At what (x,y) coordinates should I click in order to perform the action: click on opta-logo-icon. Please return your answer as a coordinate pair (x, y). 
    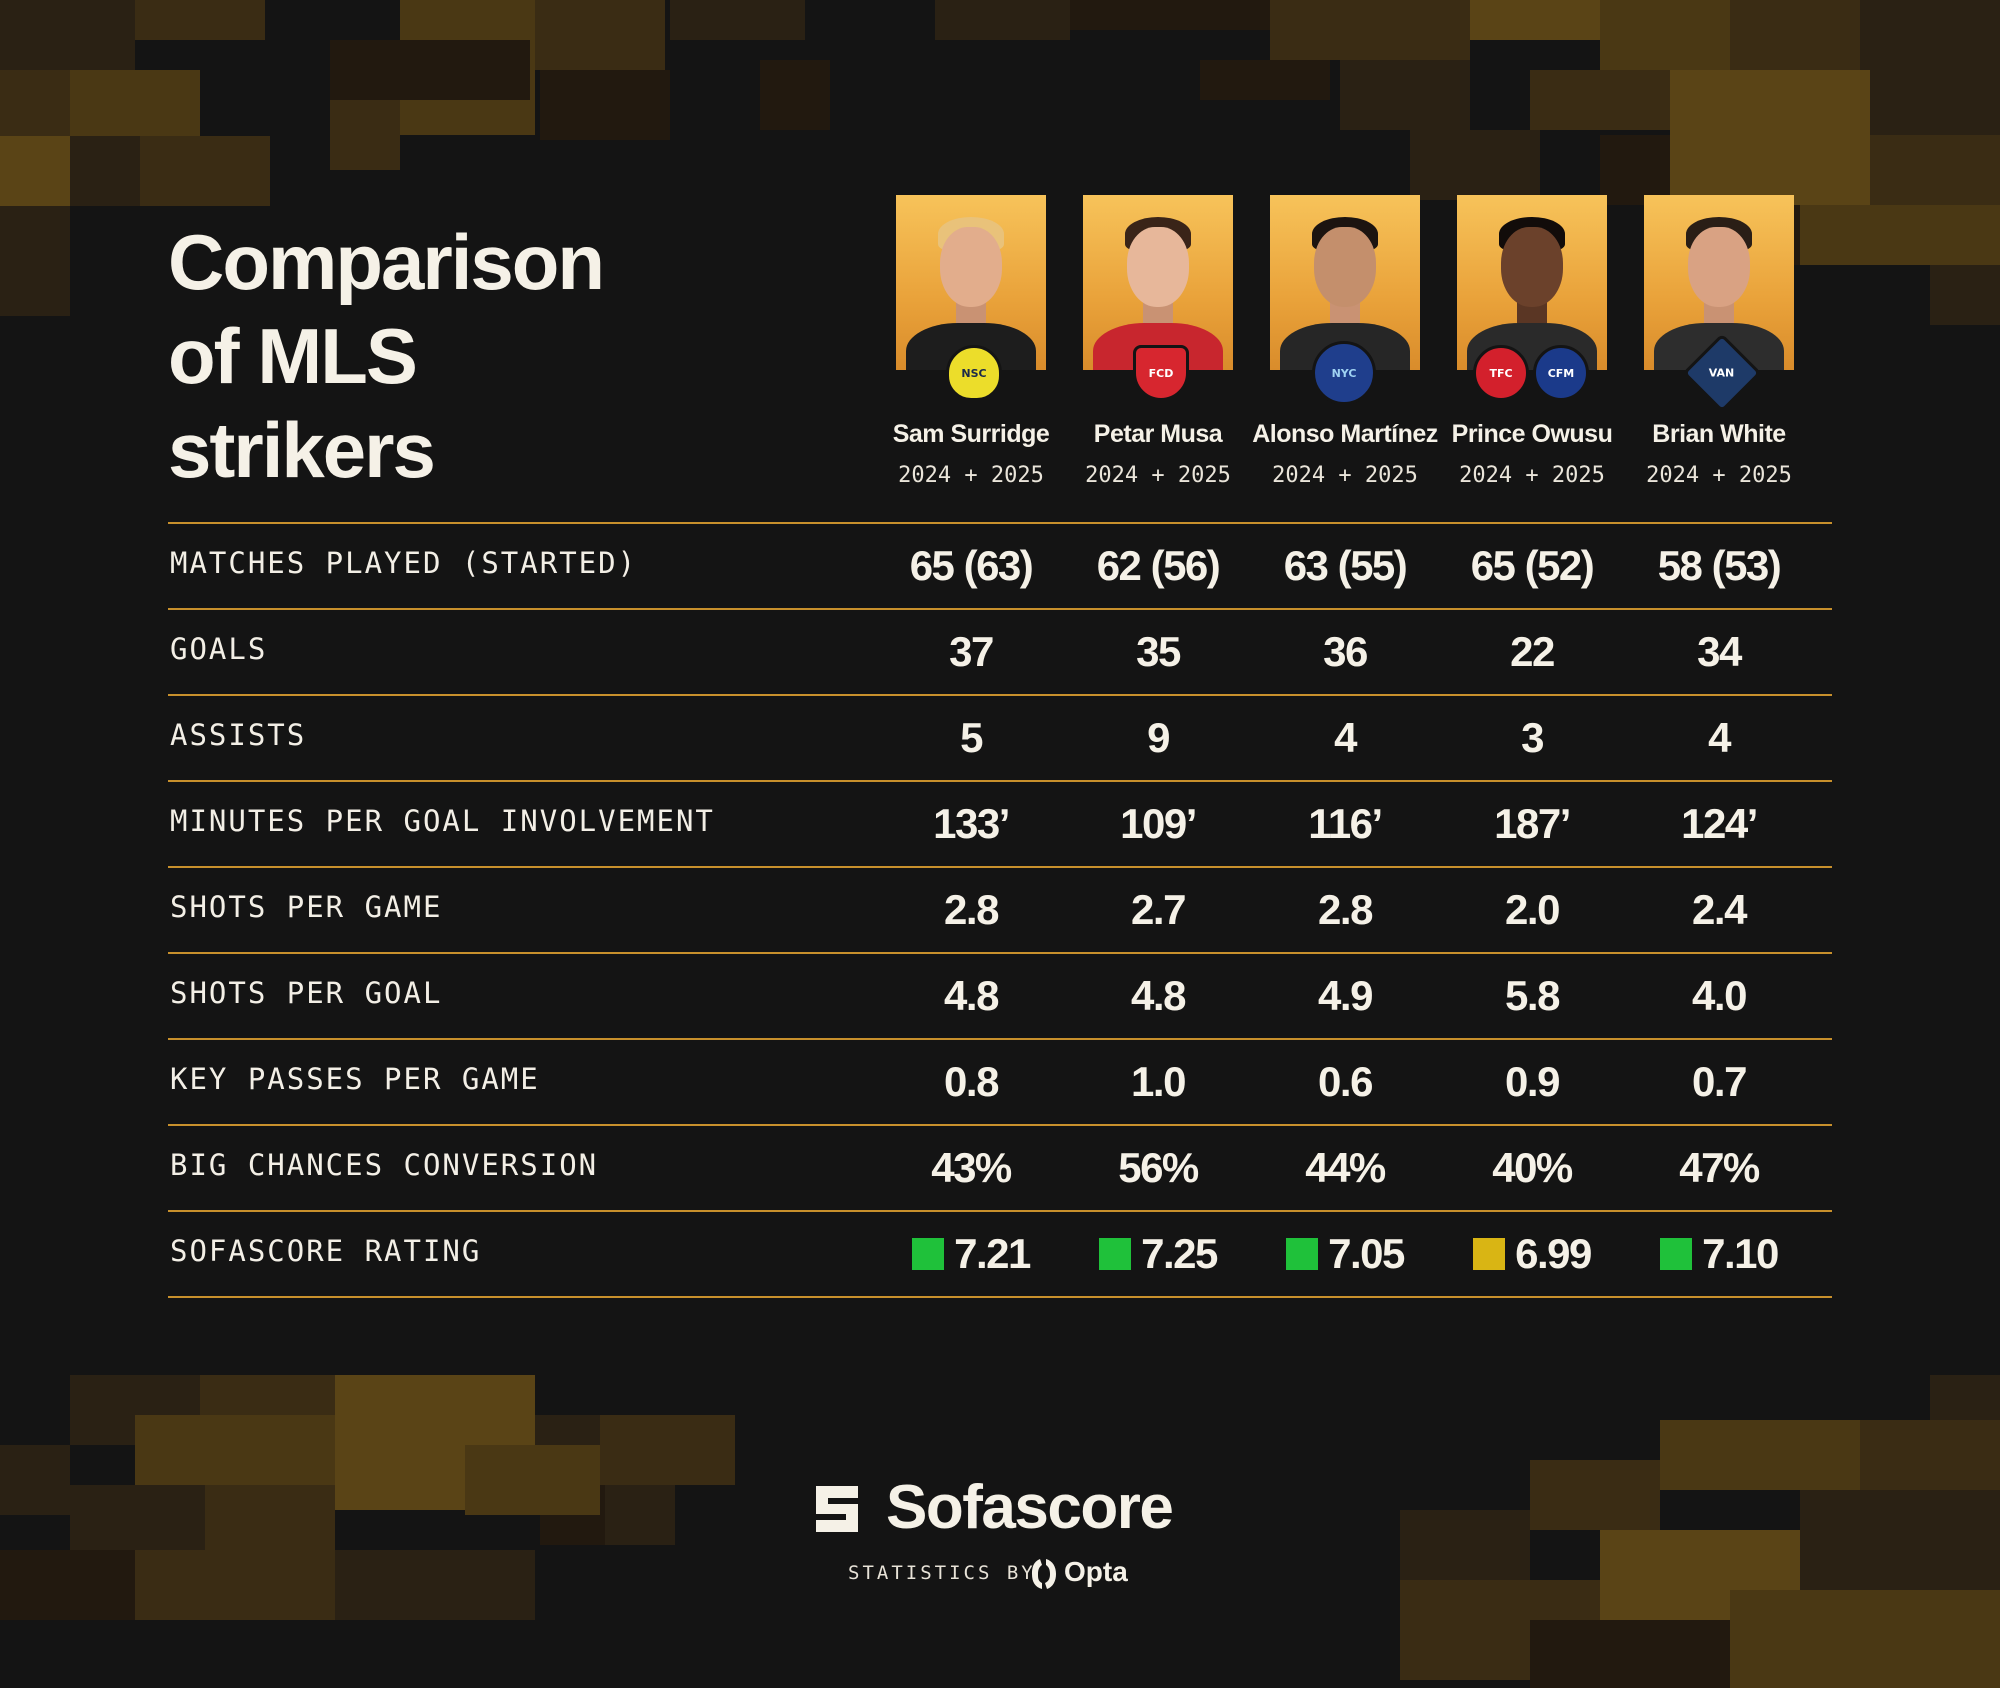
    Looking at the image, I should click on (1044, 1574).